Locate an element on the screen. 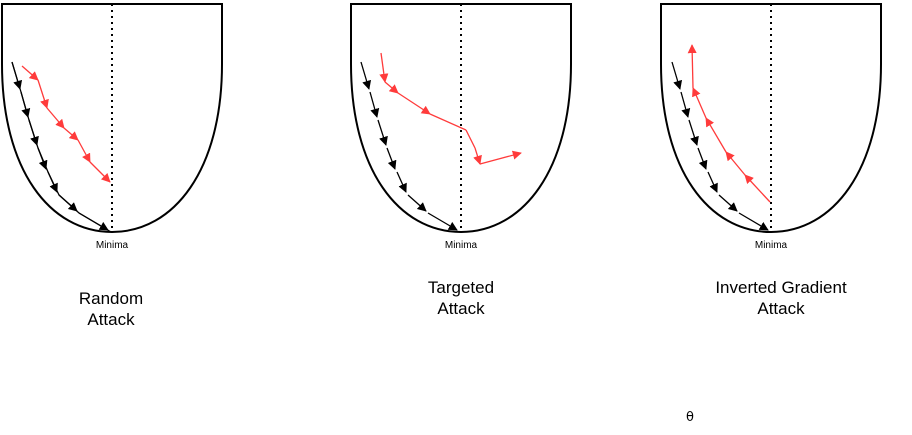 The width and height of the screenshot is (912, 435). caption-random-attack: Random Attack is located at coordinates (111, 309).